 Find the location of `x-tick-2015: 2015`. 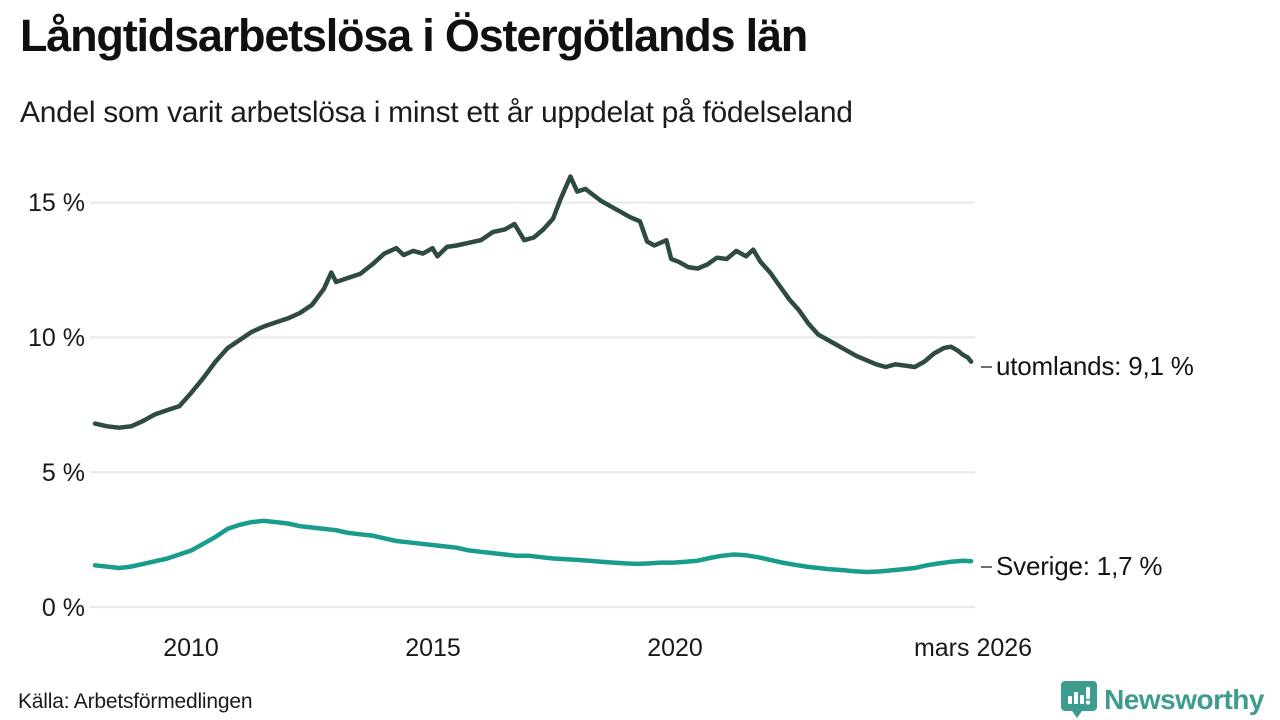

x-tick-2015: 2015 is located at coordinates (433, 648).